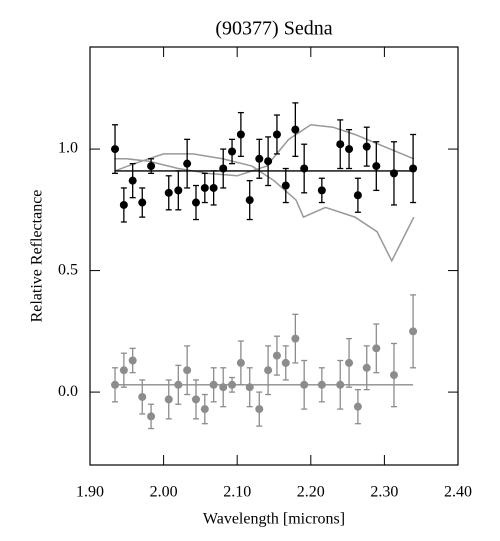  What do you see at coordinates (458, 492) in the screenshot?
I see `x-tick-label: 2.40` at bounding box center [458, 492].